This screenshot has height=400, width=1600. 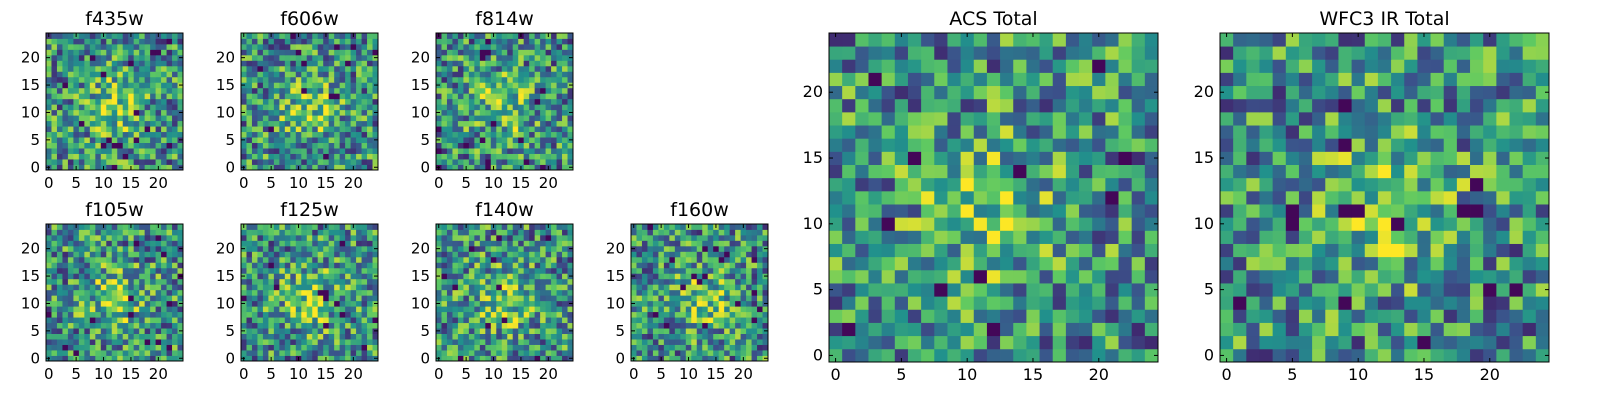 What do you see at coordinates (103, 183) in the screenshot?
I see `x-tick-label: 10` at bounding box center [103, 183].